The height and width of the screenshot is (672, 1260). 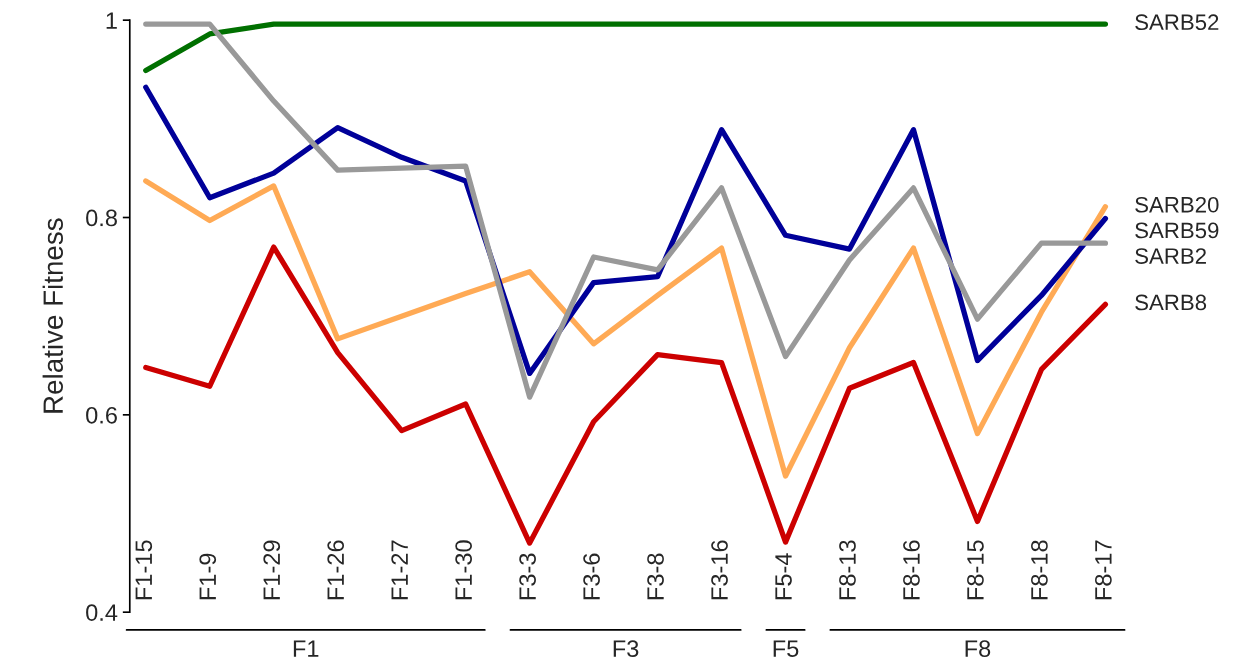 What do you see at coordinates (111, 20) in the screenshot?
I see `y-tick-label: 1` at bounding box center [111, 20].